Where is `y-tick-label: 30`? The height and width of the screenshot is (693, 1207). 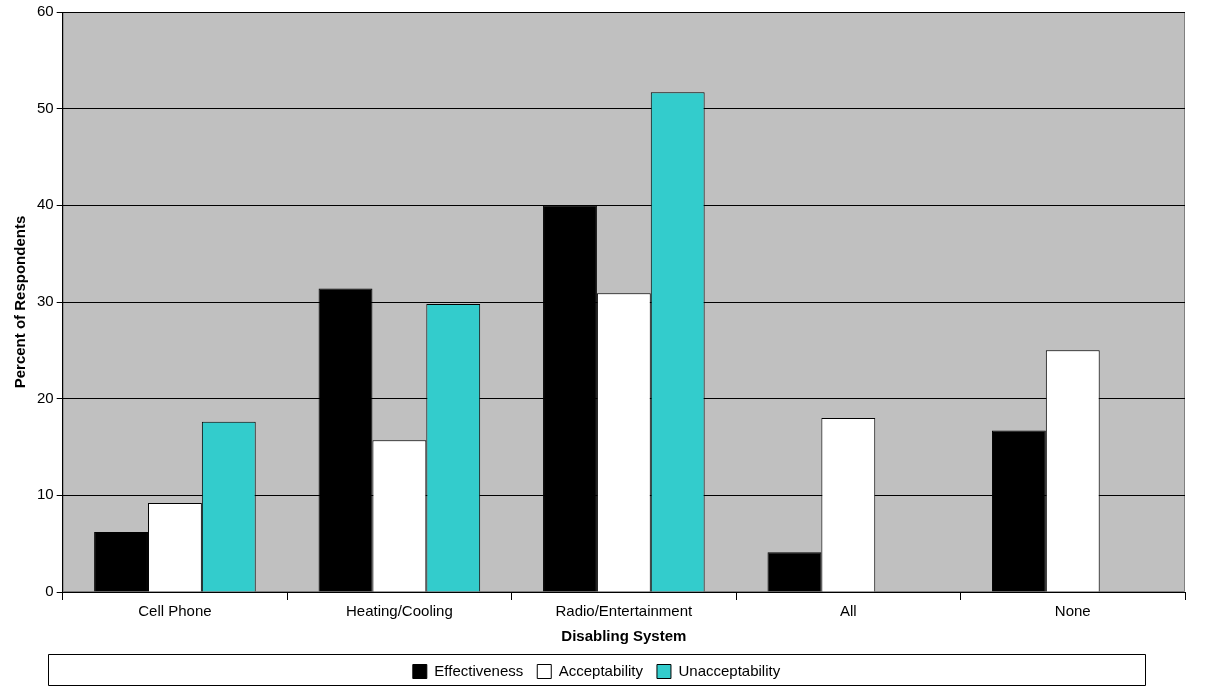
y-tick-label: 30 is located at coordinates (45, 301).